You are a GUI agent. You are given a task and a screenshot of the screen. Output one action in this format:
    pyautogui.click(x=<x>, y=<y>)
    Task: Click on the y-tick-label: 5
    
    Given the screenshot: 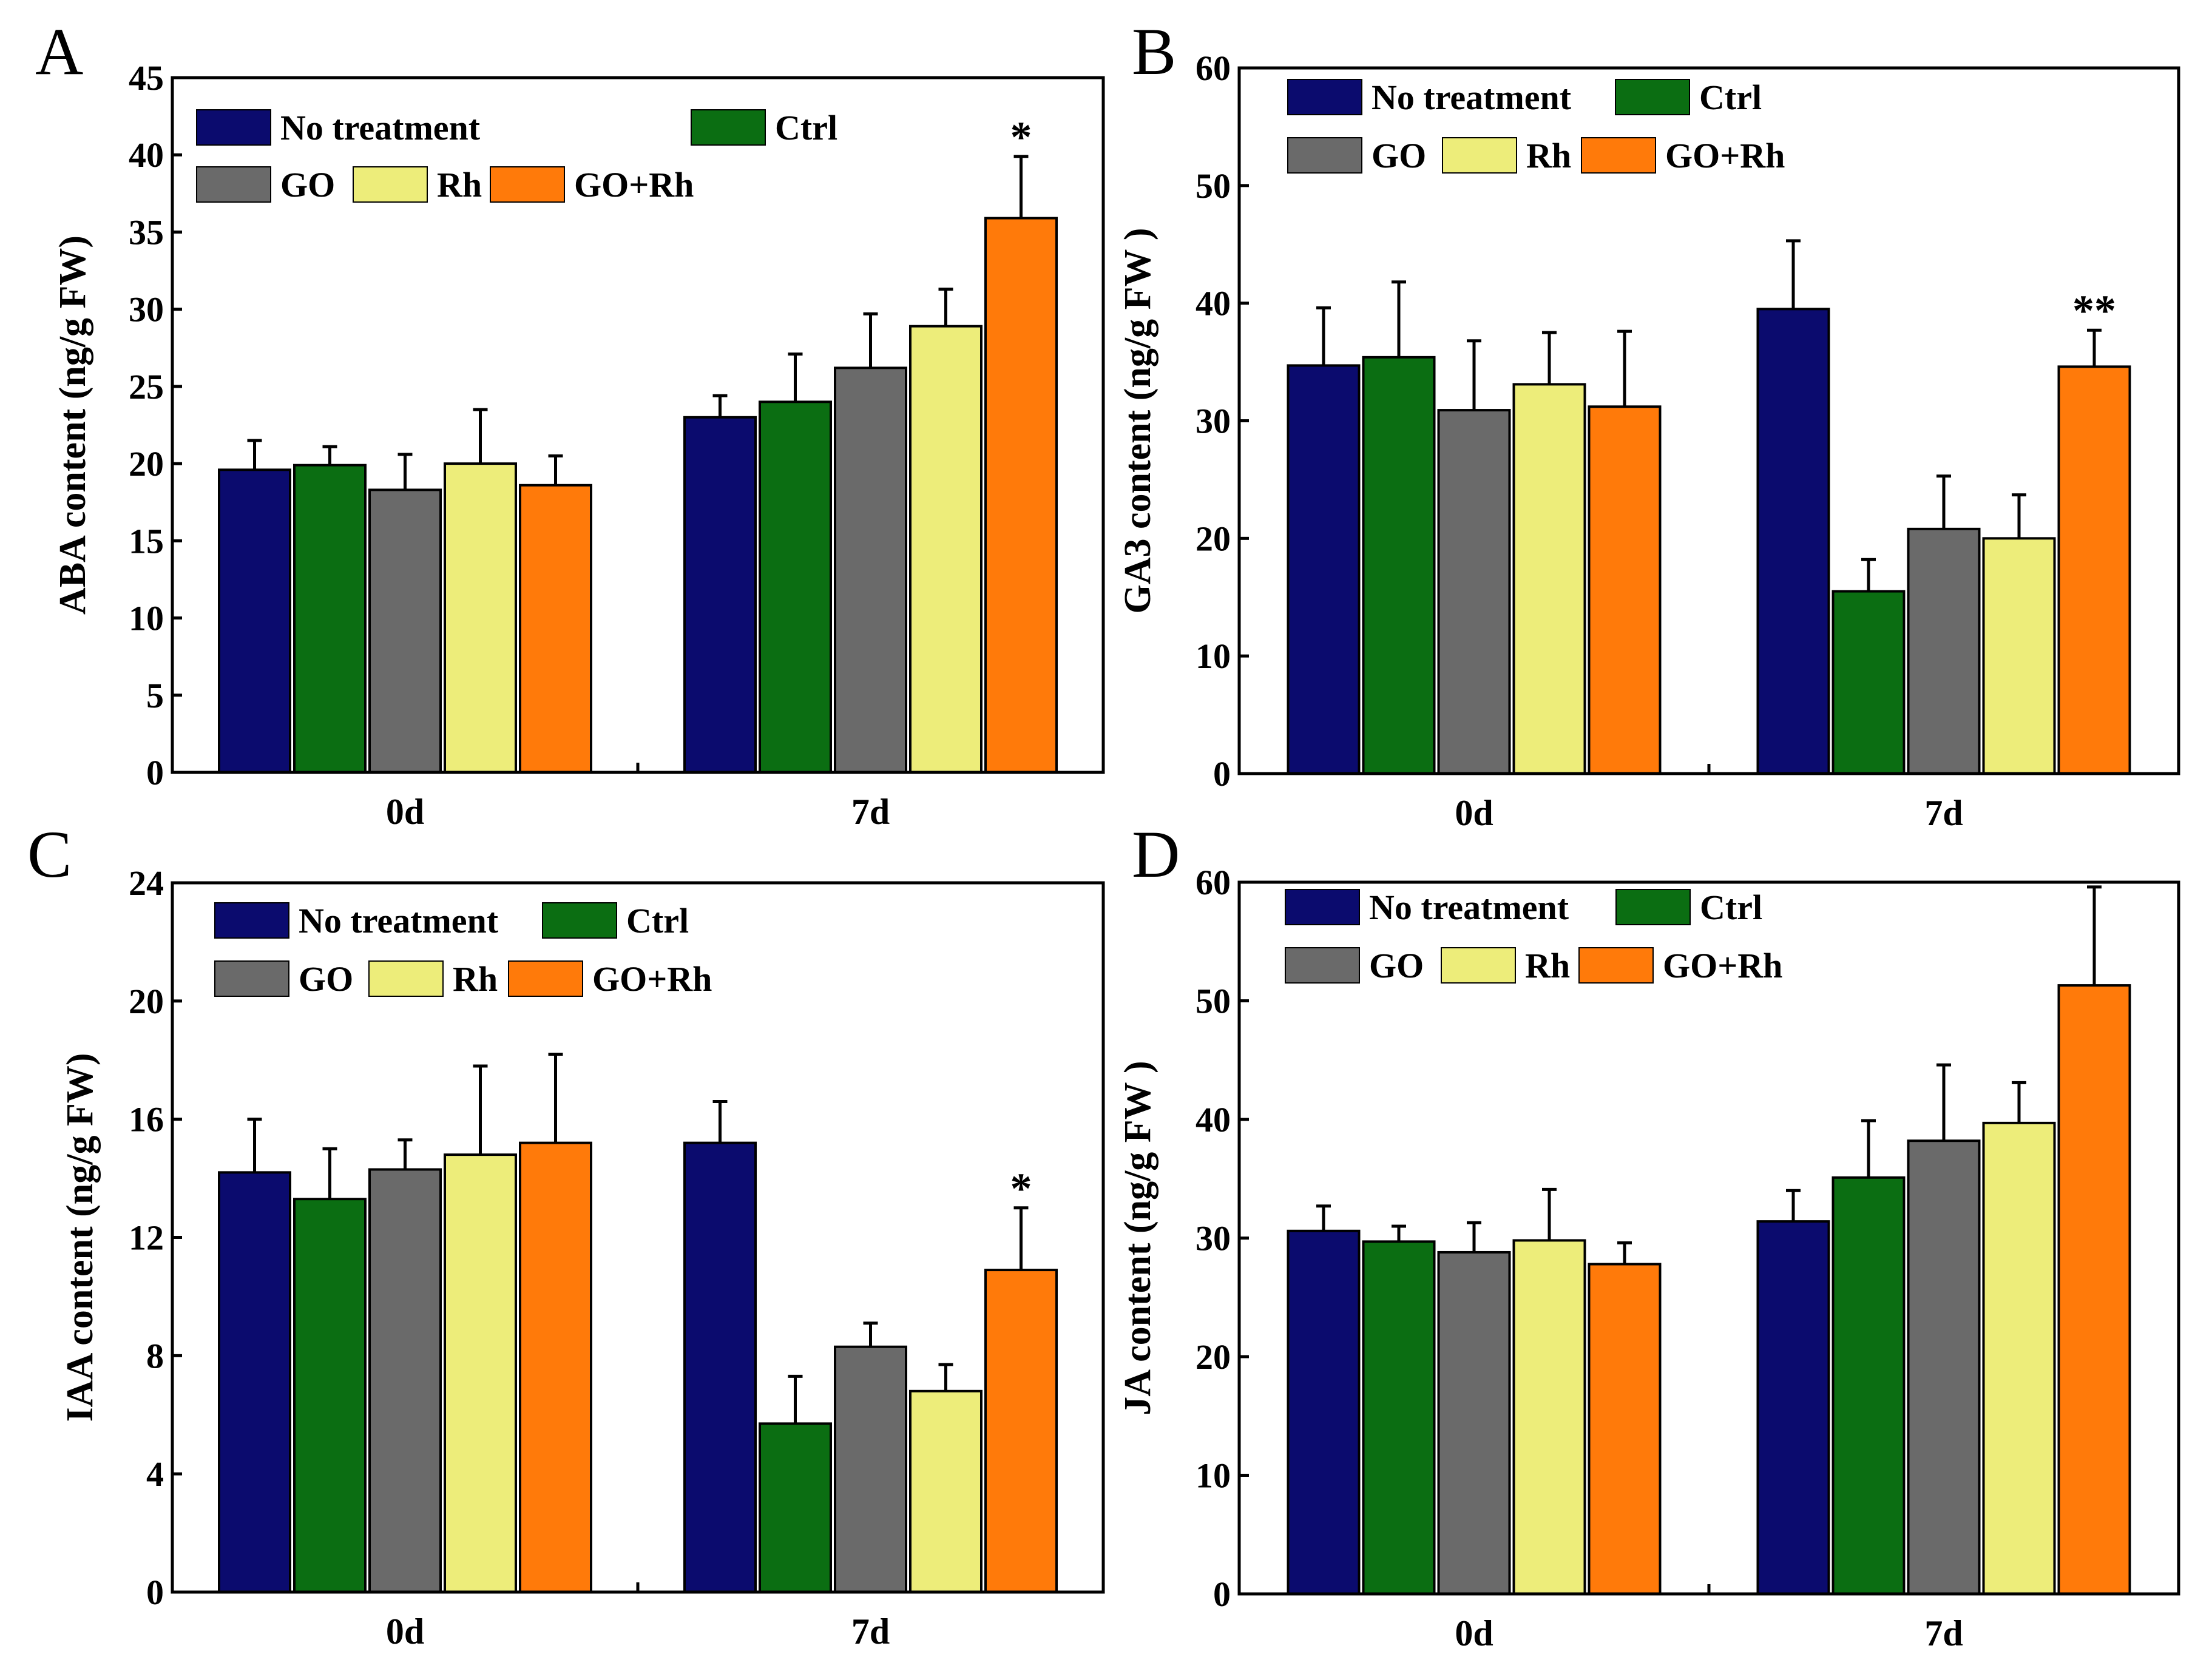 What is the action you would take?
    pyautogui.click(x=155, y=695)
    